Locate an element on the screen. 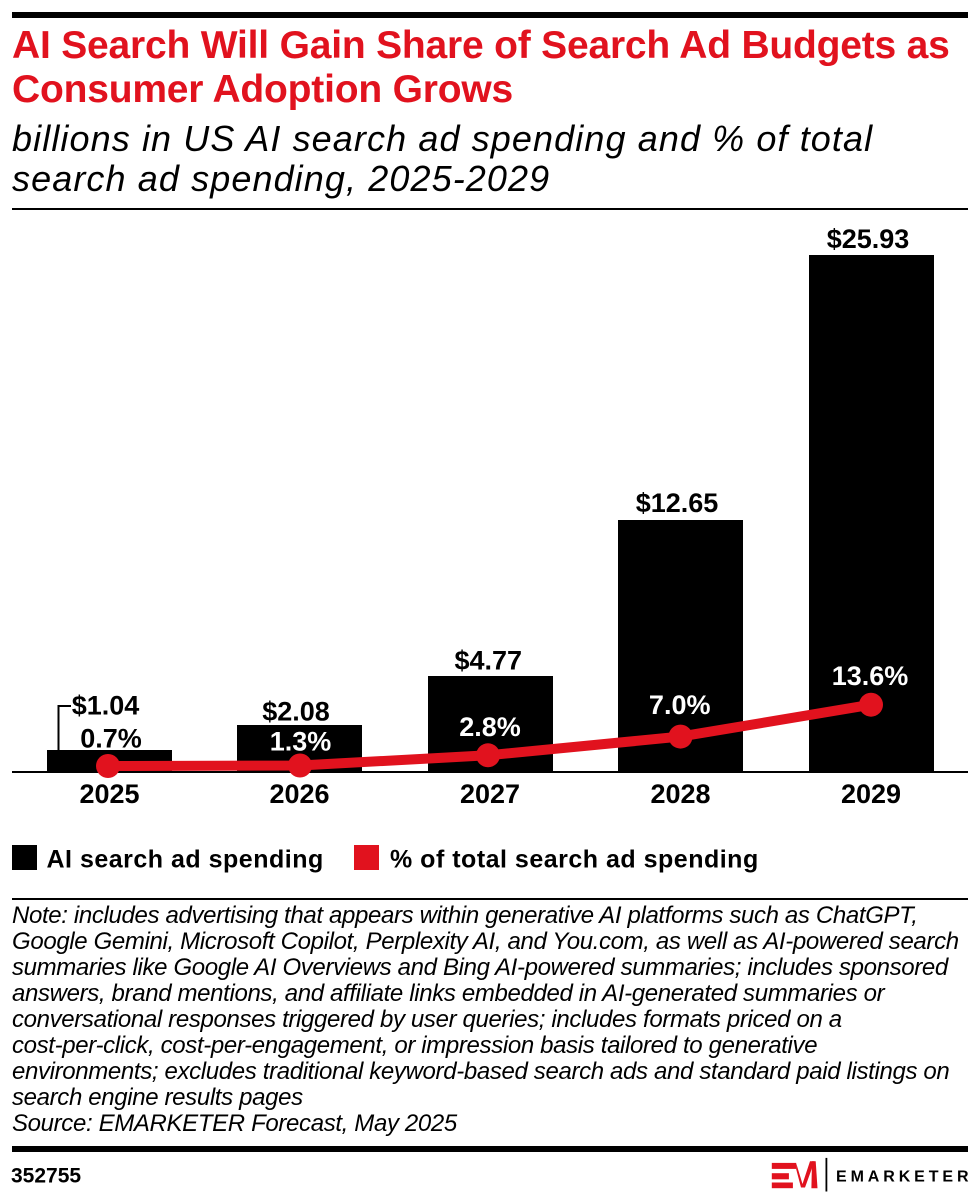 This screenshot has height=1204, width=980. svg-text: $25.93 is located at coordinates (868, 239).